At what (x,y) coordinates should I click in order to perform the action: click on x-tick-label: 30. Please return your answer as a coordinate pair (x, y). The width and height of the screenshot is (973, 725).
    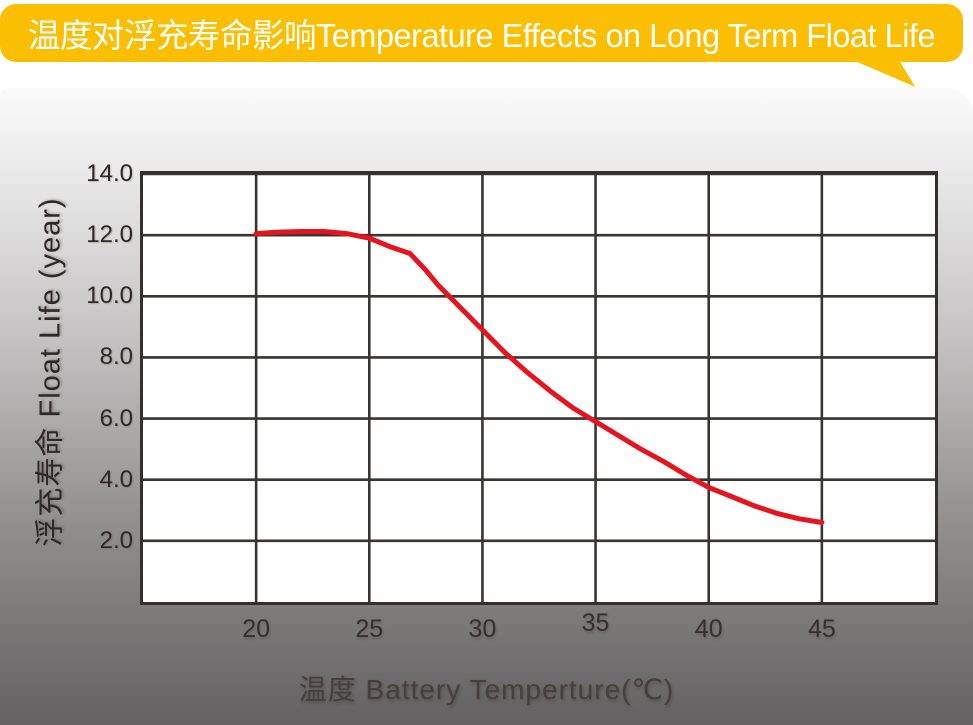
    Looking at the image, I should click on (482, 629).